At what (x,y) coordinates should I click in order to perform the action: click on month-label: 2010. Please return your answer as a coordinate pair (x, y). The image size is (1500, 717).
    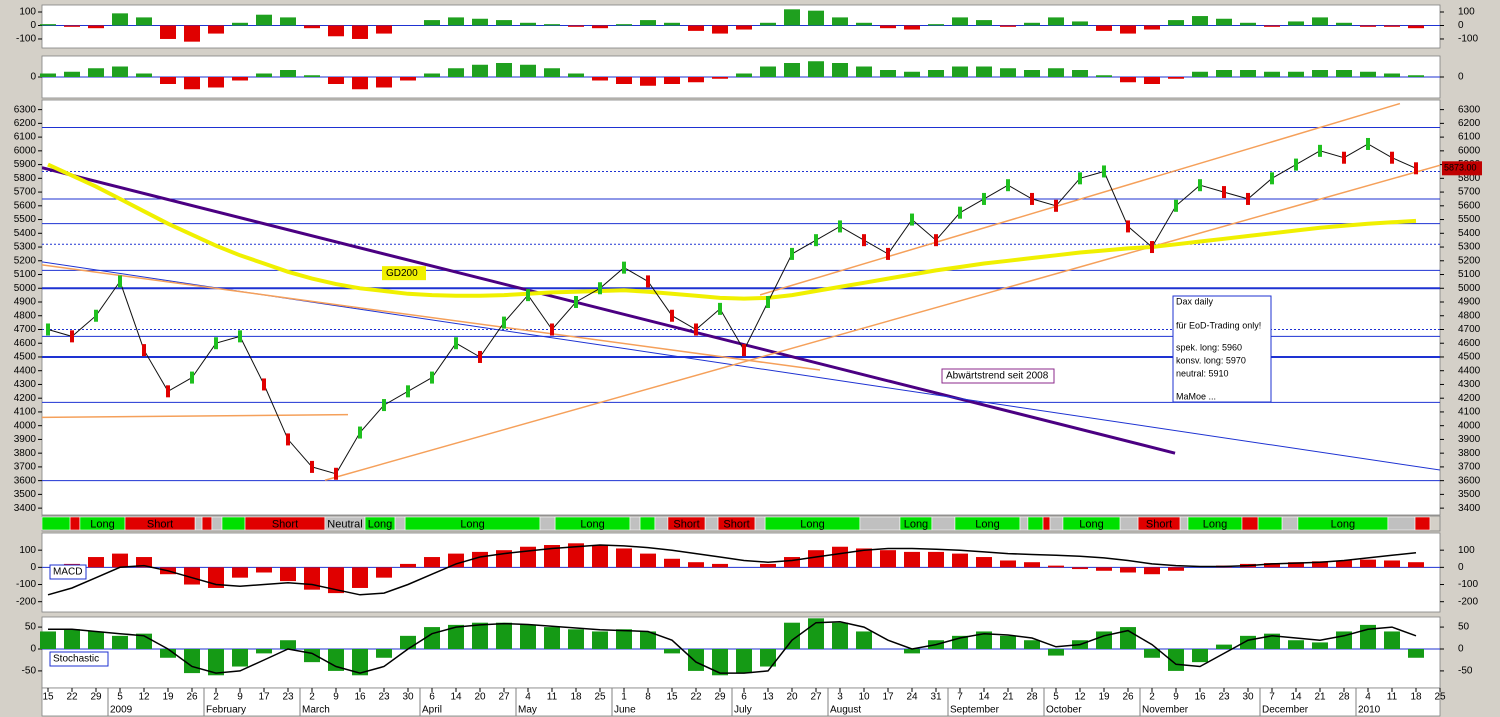
    Looking at the image, I should click on (1369, 710).